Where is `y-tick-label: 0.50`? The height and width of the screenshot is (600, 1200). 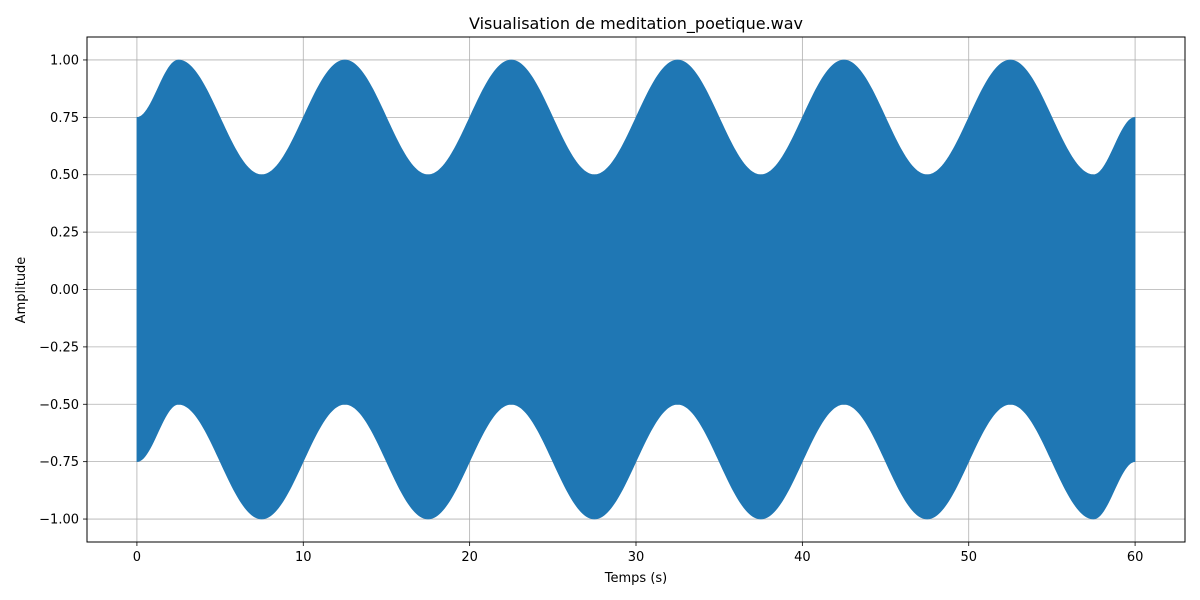
y-tick-label: 0.50 is located at coordinates (64, 175).